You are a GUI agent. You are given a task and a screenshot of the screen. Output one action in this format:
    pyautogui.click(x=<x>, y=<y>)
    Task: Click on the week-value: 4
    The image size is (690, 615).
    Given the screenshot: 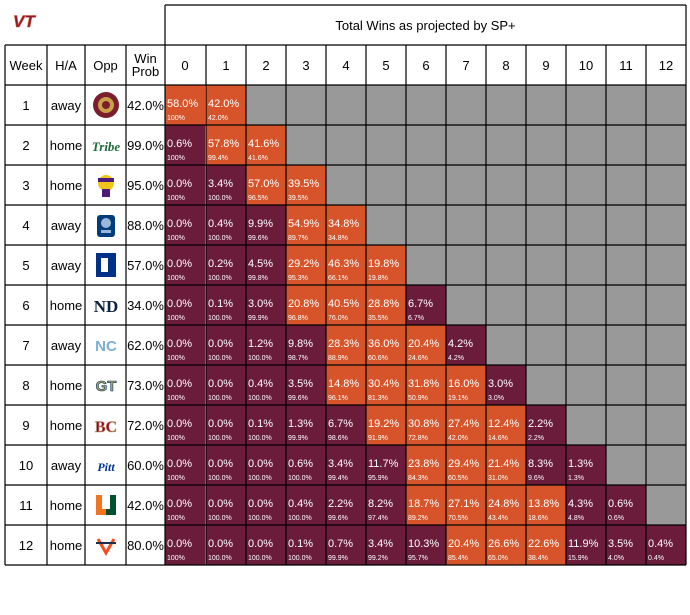 What is the action you would take?
    pyautogui.click(x=26, y=225)
    